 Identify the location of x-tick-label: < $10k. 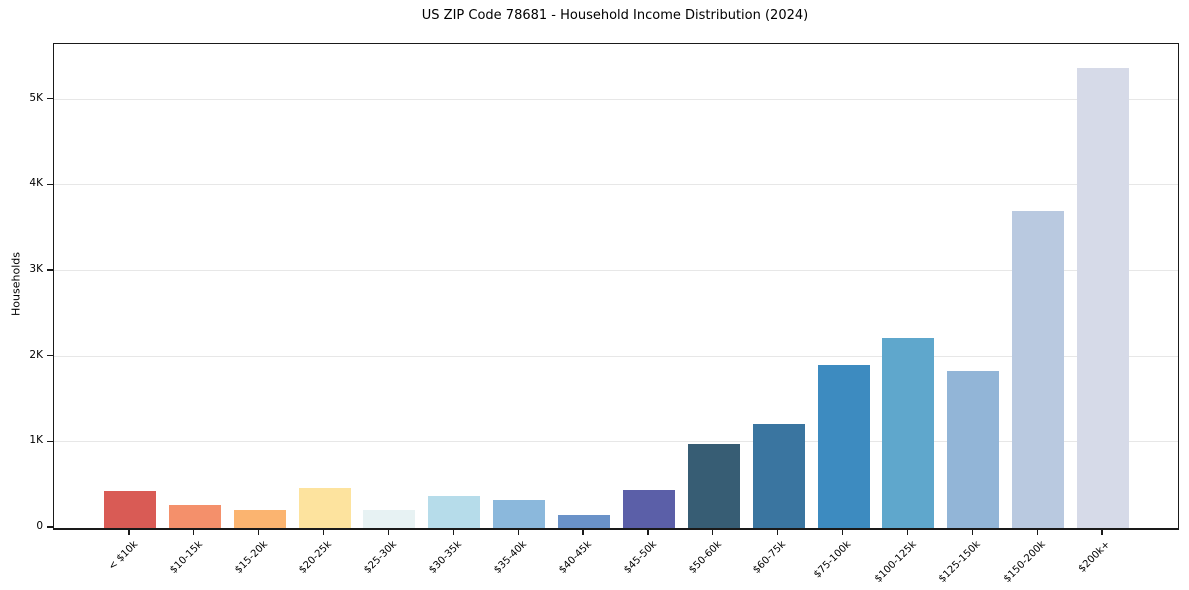
(123, 556).